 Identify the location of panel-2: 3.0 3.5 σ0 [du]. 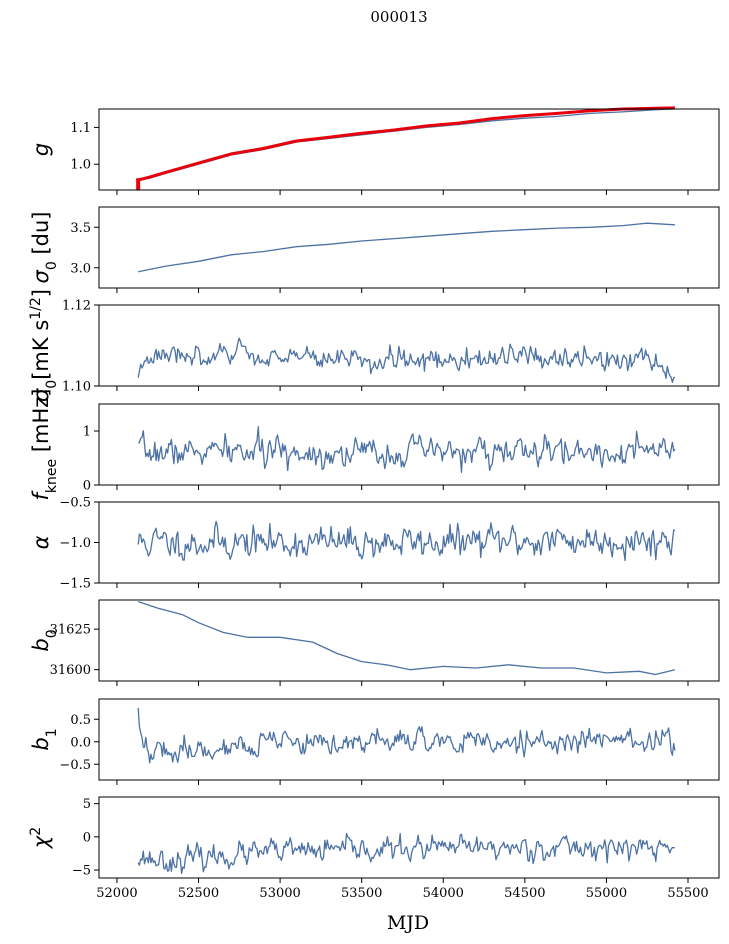
(374, 249).